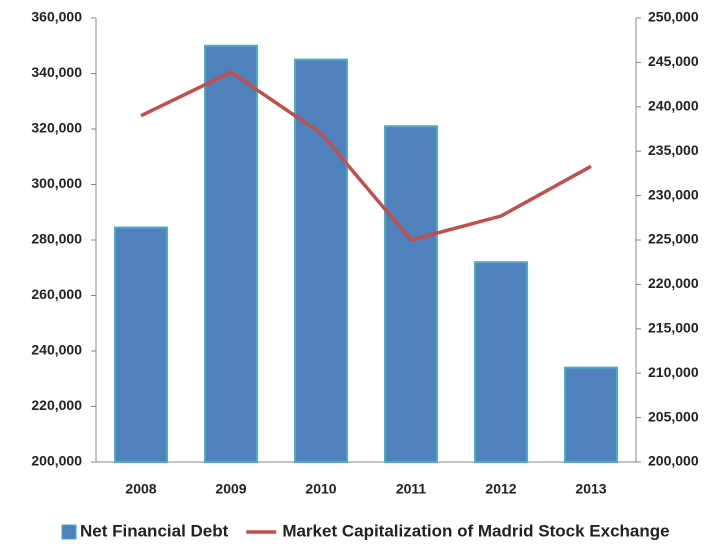 The width and height of the screenshot is (726, 546). I want to click on y-tick-label: 300,000, so click(56, 183).